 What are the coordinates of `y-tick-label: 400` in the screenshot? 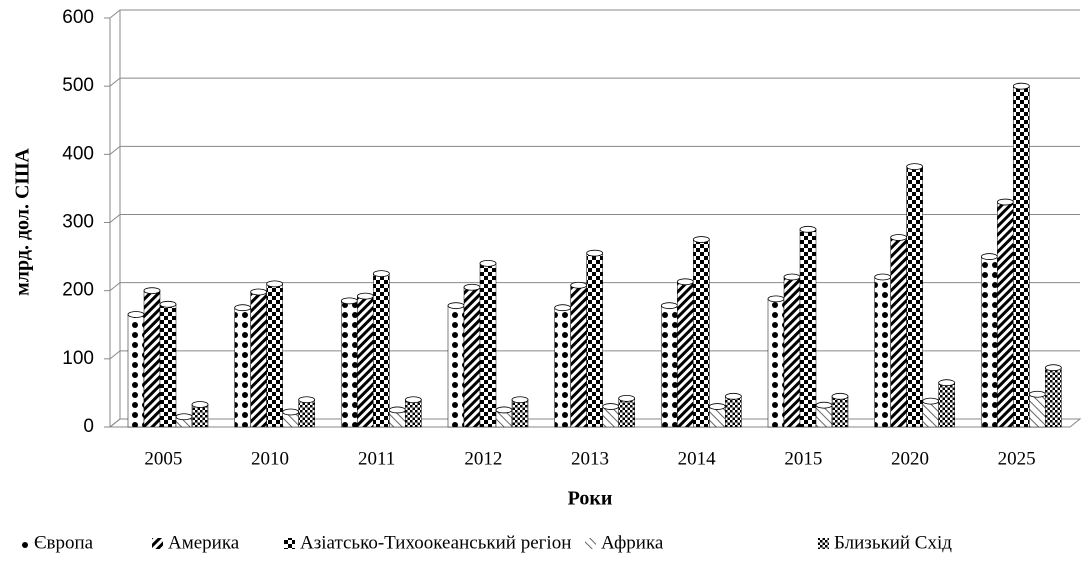 It's located at (78, 153).